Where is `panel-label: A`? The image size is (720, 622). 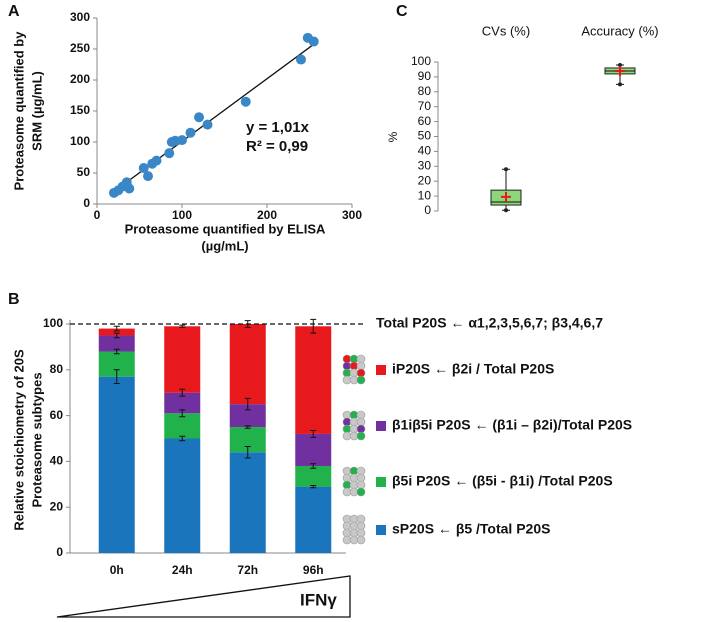 panel-label: A is located at coordinates (14, 11).